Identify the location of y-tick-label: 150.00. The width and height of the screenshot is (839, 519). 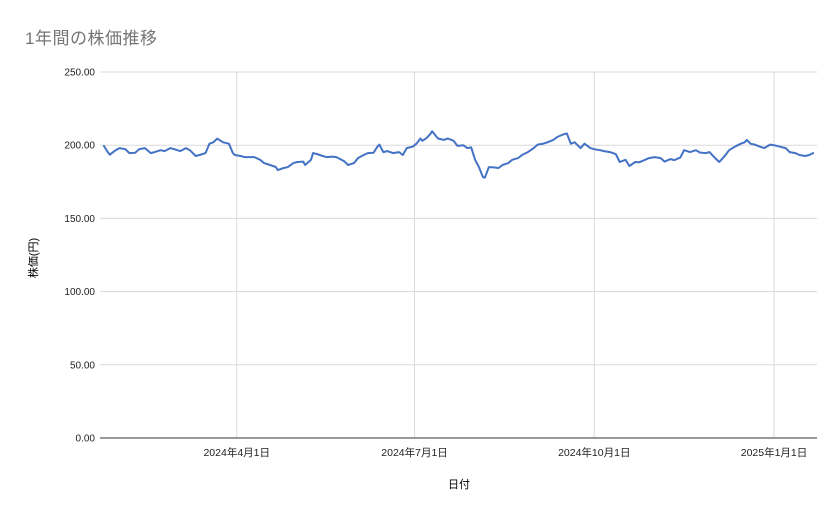
(79, 219).